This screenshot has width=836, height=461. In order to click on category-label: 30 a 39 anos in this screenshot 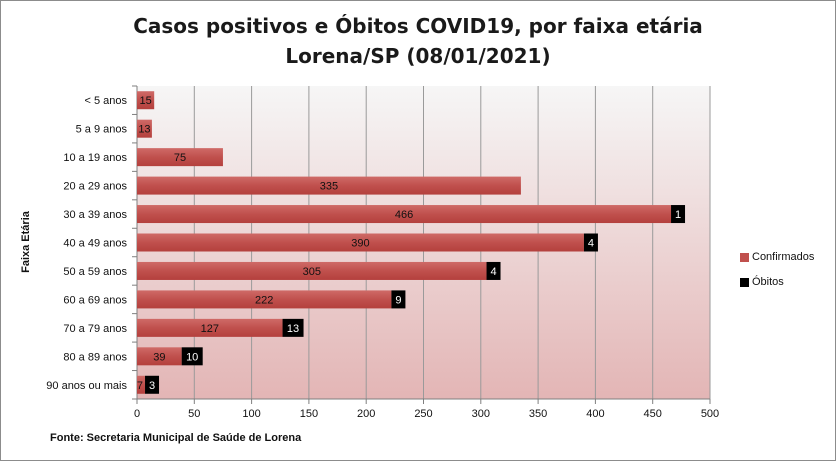, I will do `click(95, 215)`.